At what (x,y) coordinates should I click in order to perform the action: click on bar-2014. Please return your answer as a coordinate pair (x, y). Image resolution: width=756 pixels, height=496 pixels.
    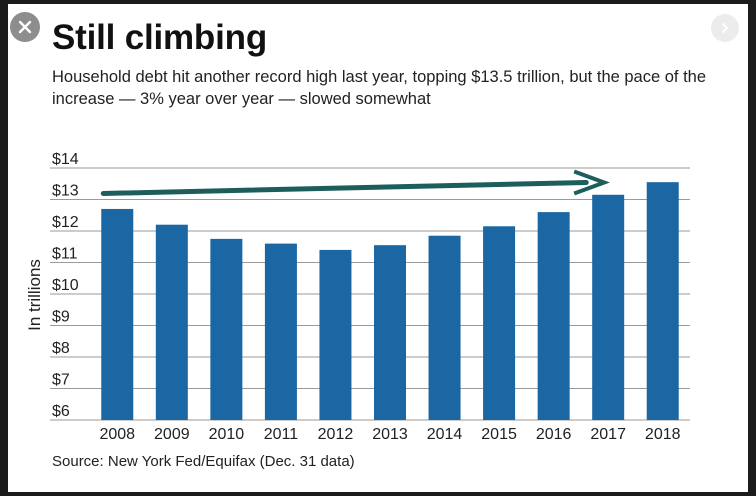
    Looking at the image, I should click on (444, 327).